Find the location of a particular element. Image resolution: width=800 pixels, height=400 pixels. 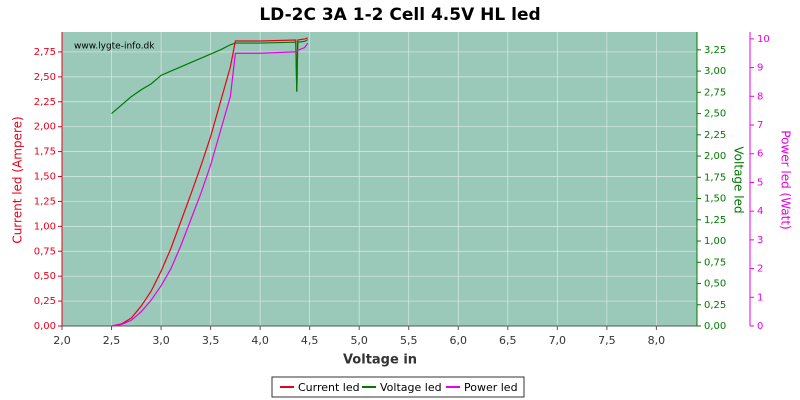

x-tick-label: 5,5 is located at coordinates (409, 340).